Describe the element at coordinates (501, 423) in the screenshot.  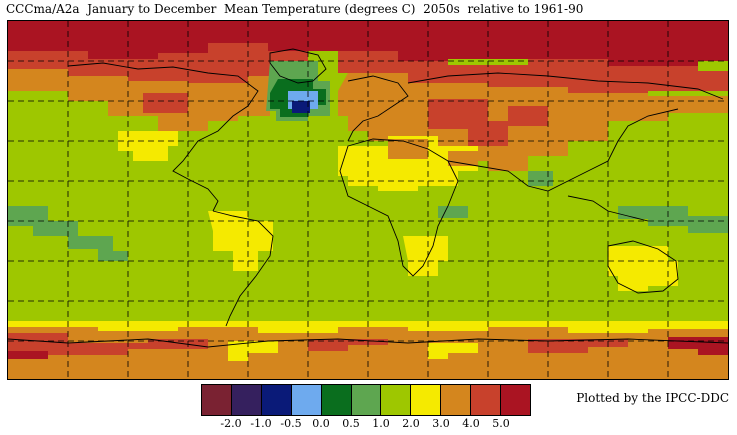
I see `legend-tick-label: 5.0` at that location.